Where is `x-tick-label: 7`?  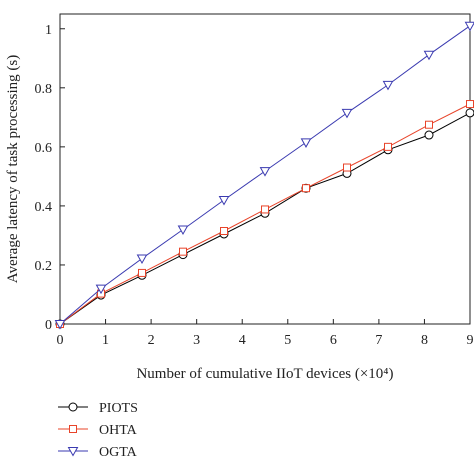
x-tick-label: 7 is located at coordinates (378, 340).